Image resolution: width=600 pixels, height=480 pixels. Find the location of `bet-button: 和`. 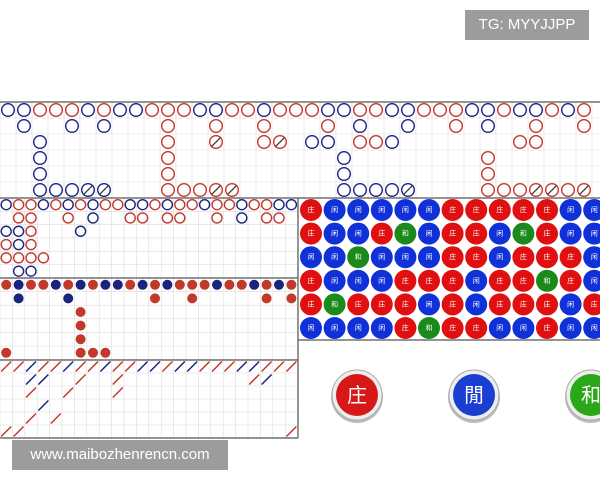

bet-button: 和 is located at coordinates (582, 396).